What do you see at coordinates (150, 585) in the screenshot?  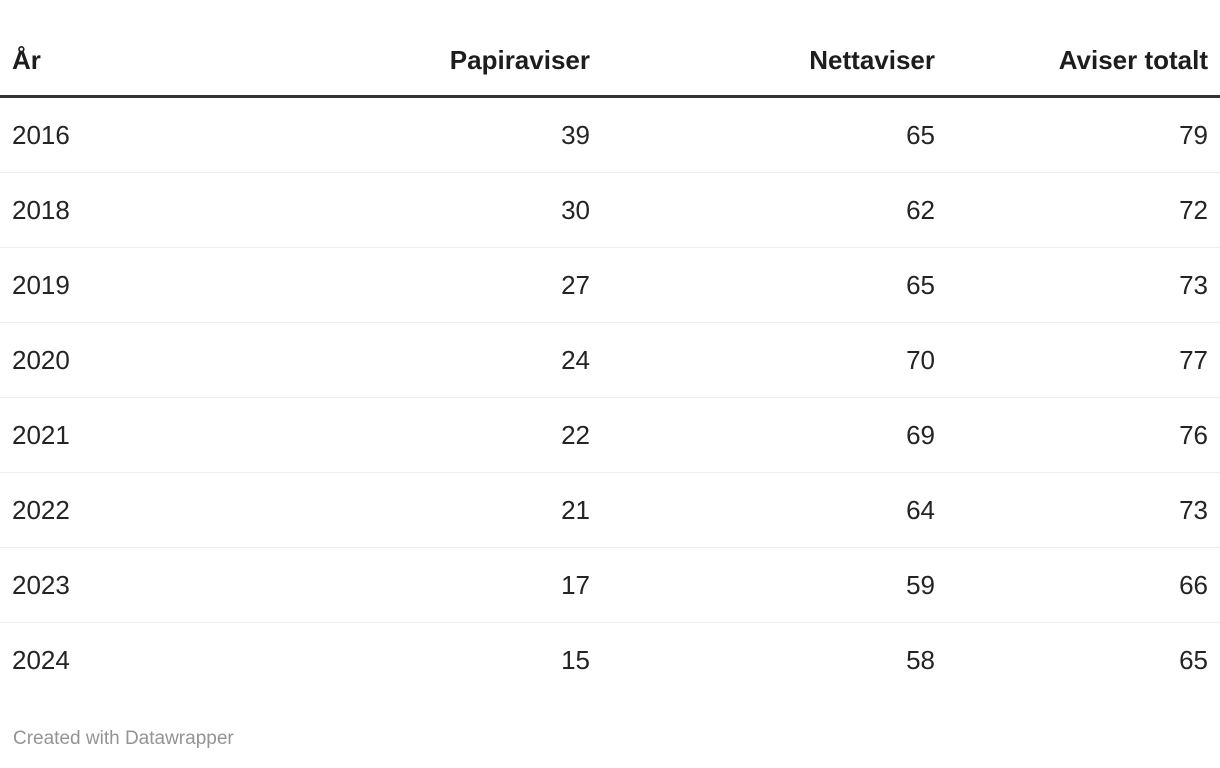 I see `table-cell-year: 2023` at bounding box center [150, 585].